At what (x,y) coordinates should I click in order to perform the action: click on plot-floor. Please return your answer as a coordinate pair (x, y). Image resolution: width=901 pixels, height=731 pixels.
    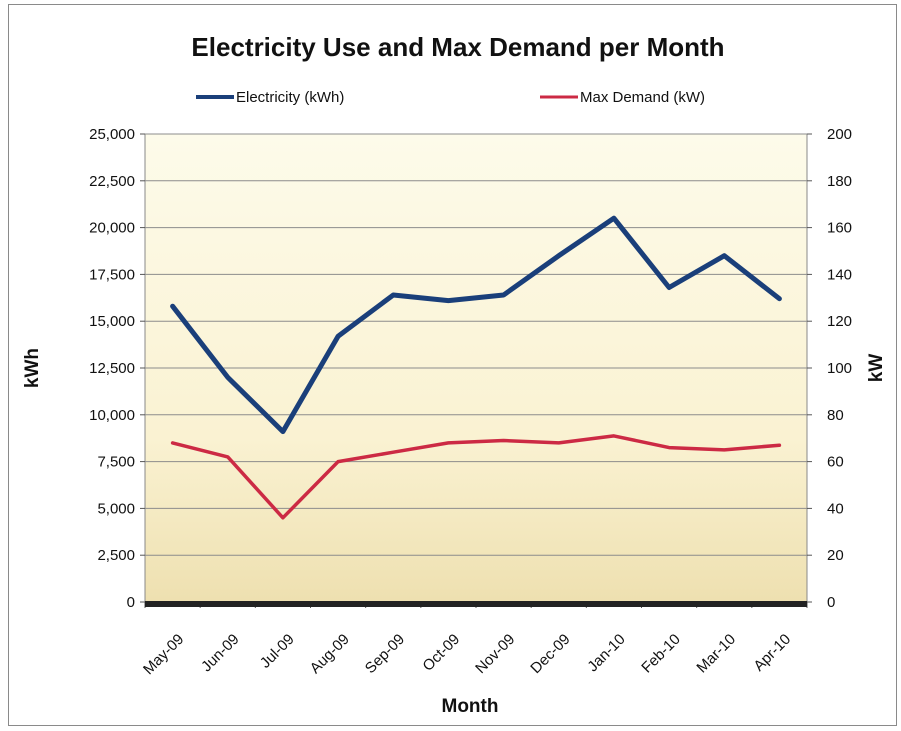
    Looking at the image, I should click on (476, 604).